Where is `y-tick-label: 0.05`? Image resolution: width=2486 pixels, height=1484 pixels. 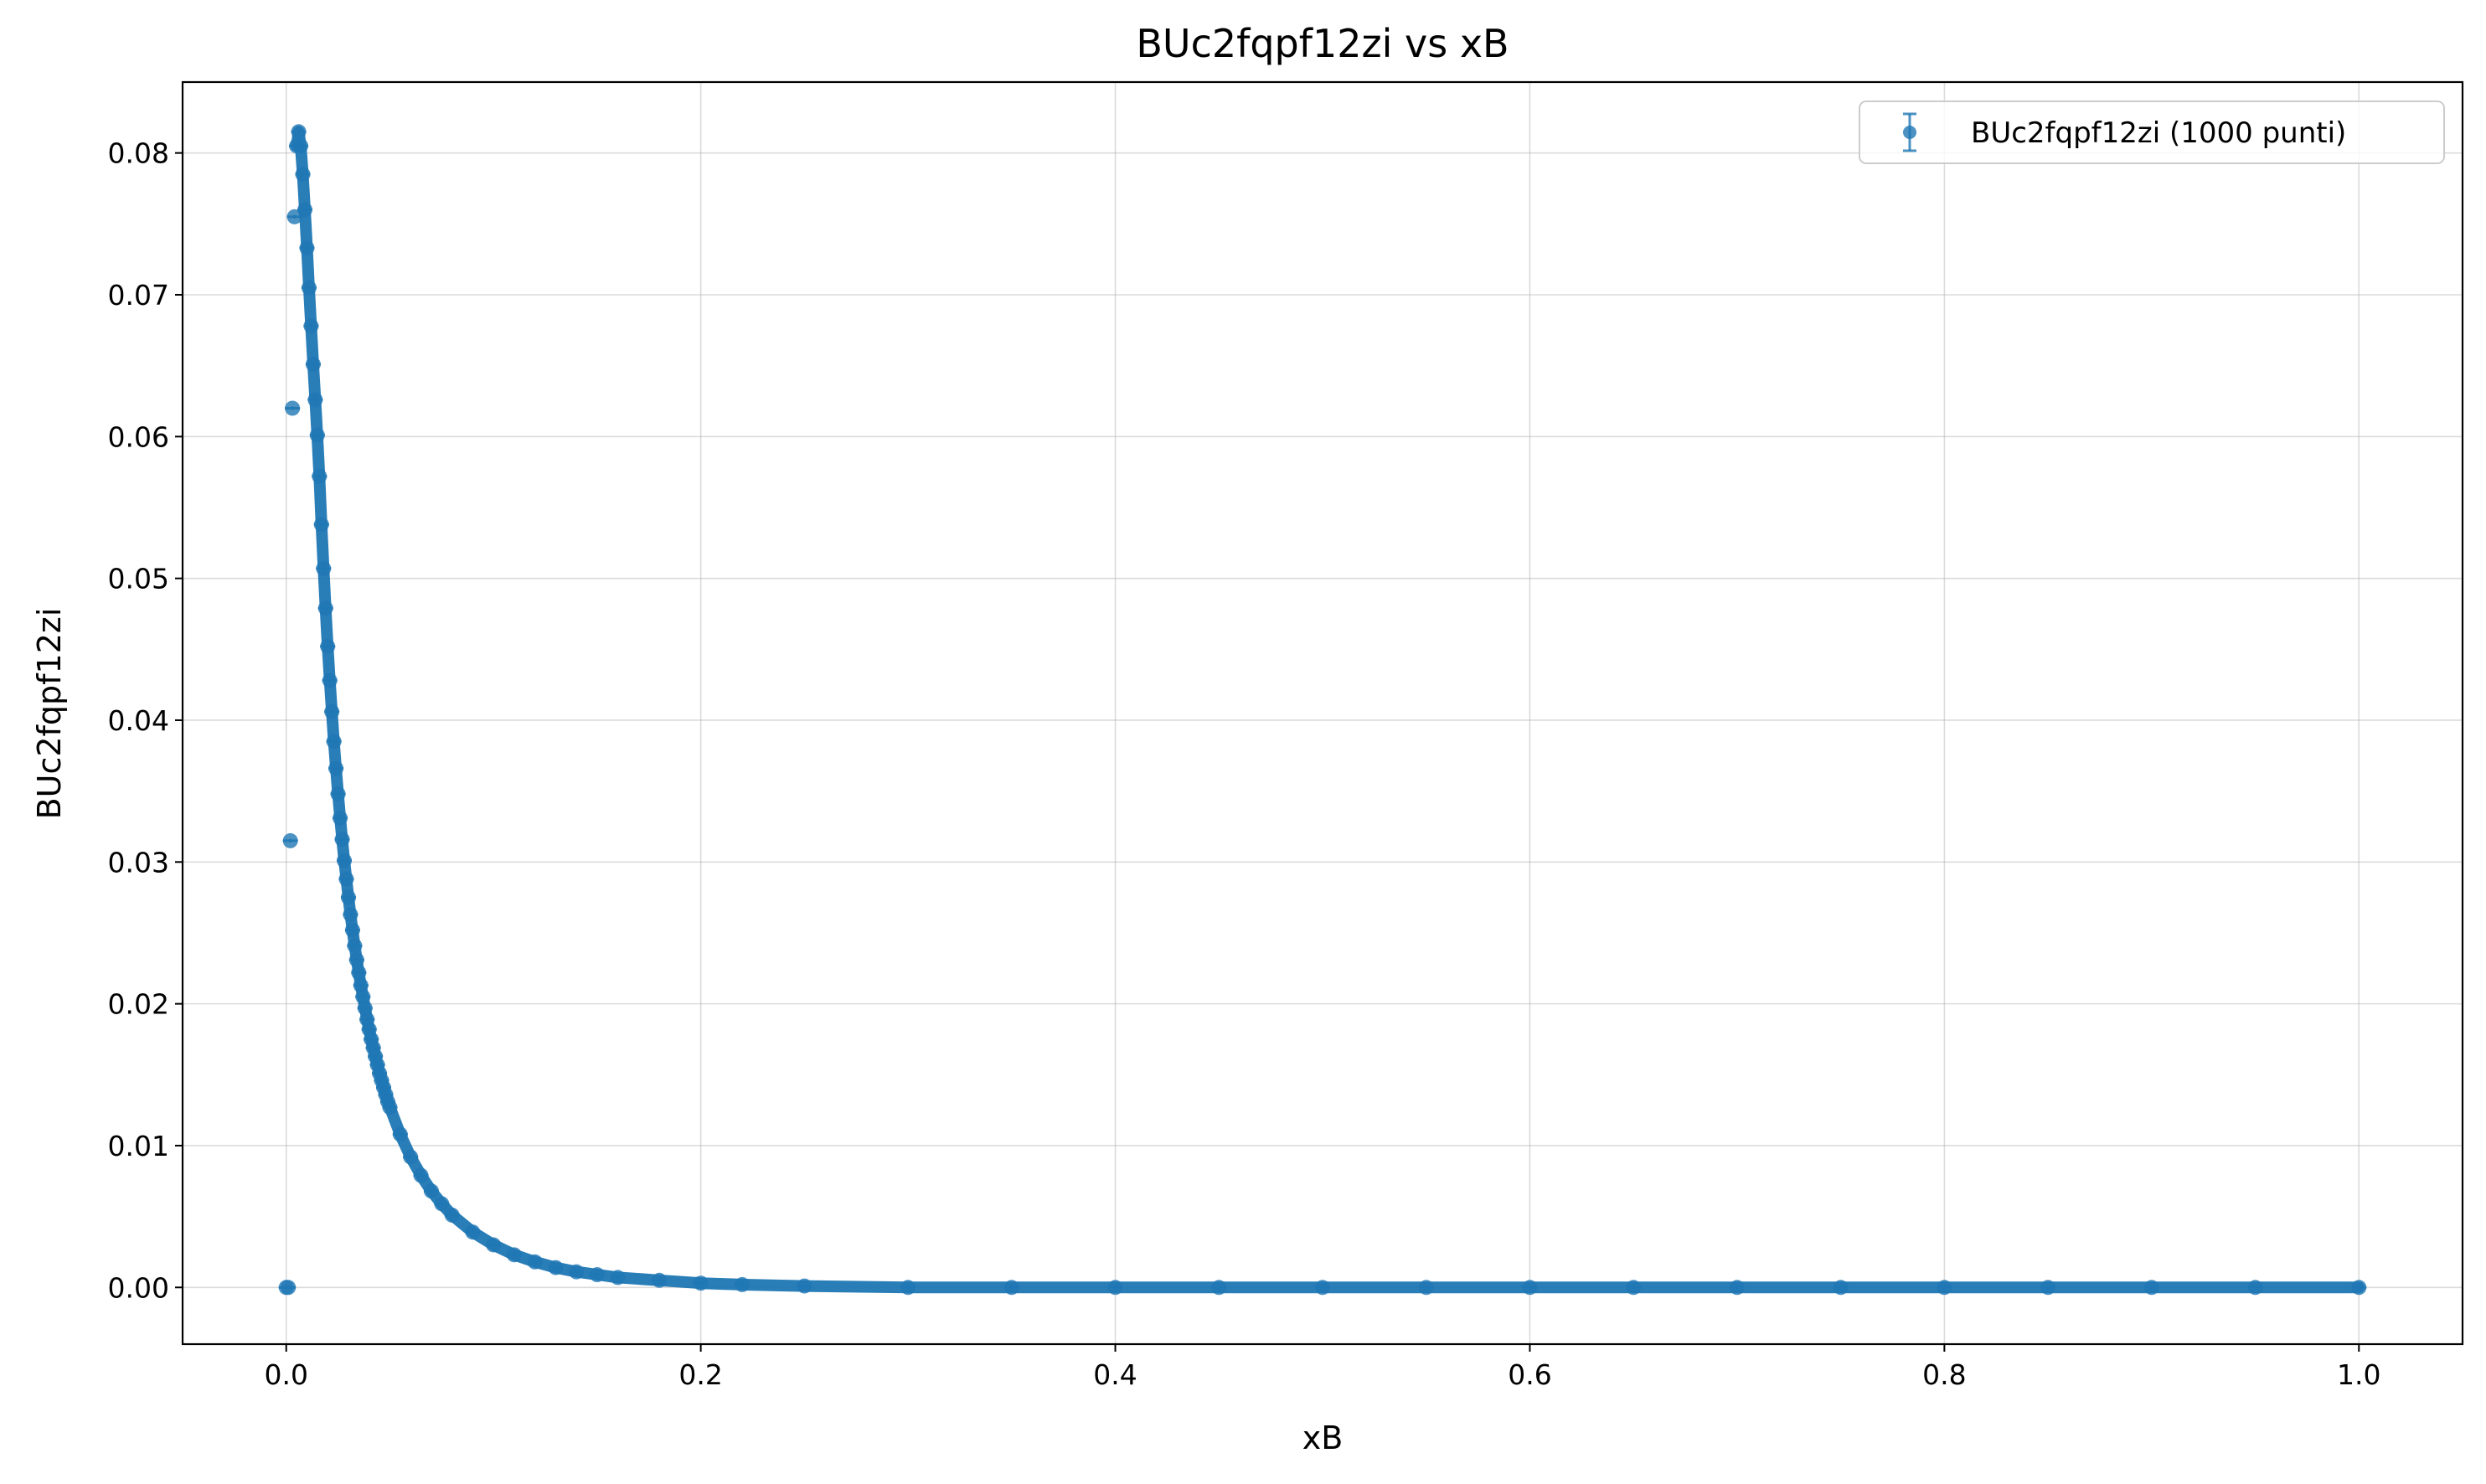 y-tick-label: 0.05 is located at coordinates (138, 579).